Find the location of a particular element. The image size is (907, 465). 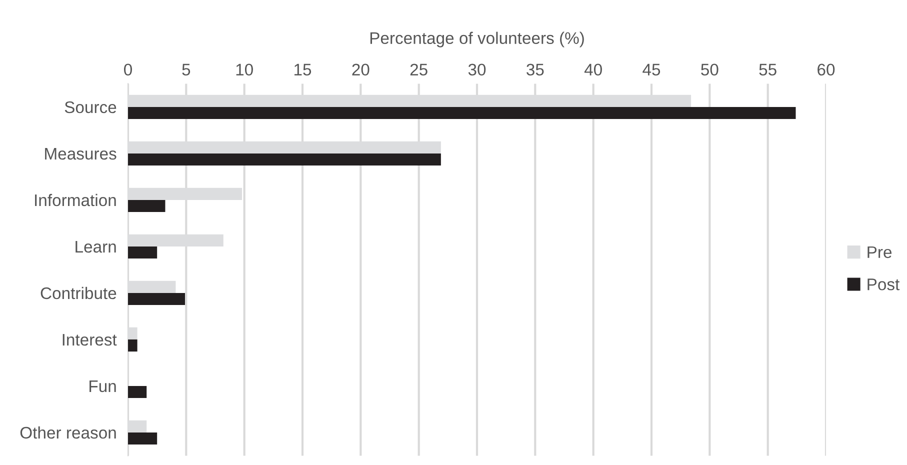

y-tick-label: Contribute is located at coordinates (78, 293).